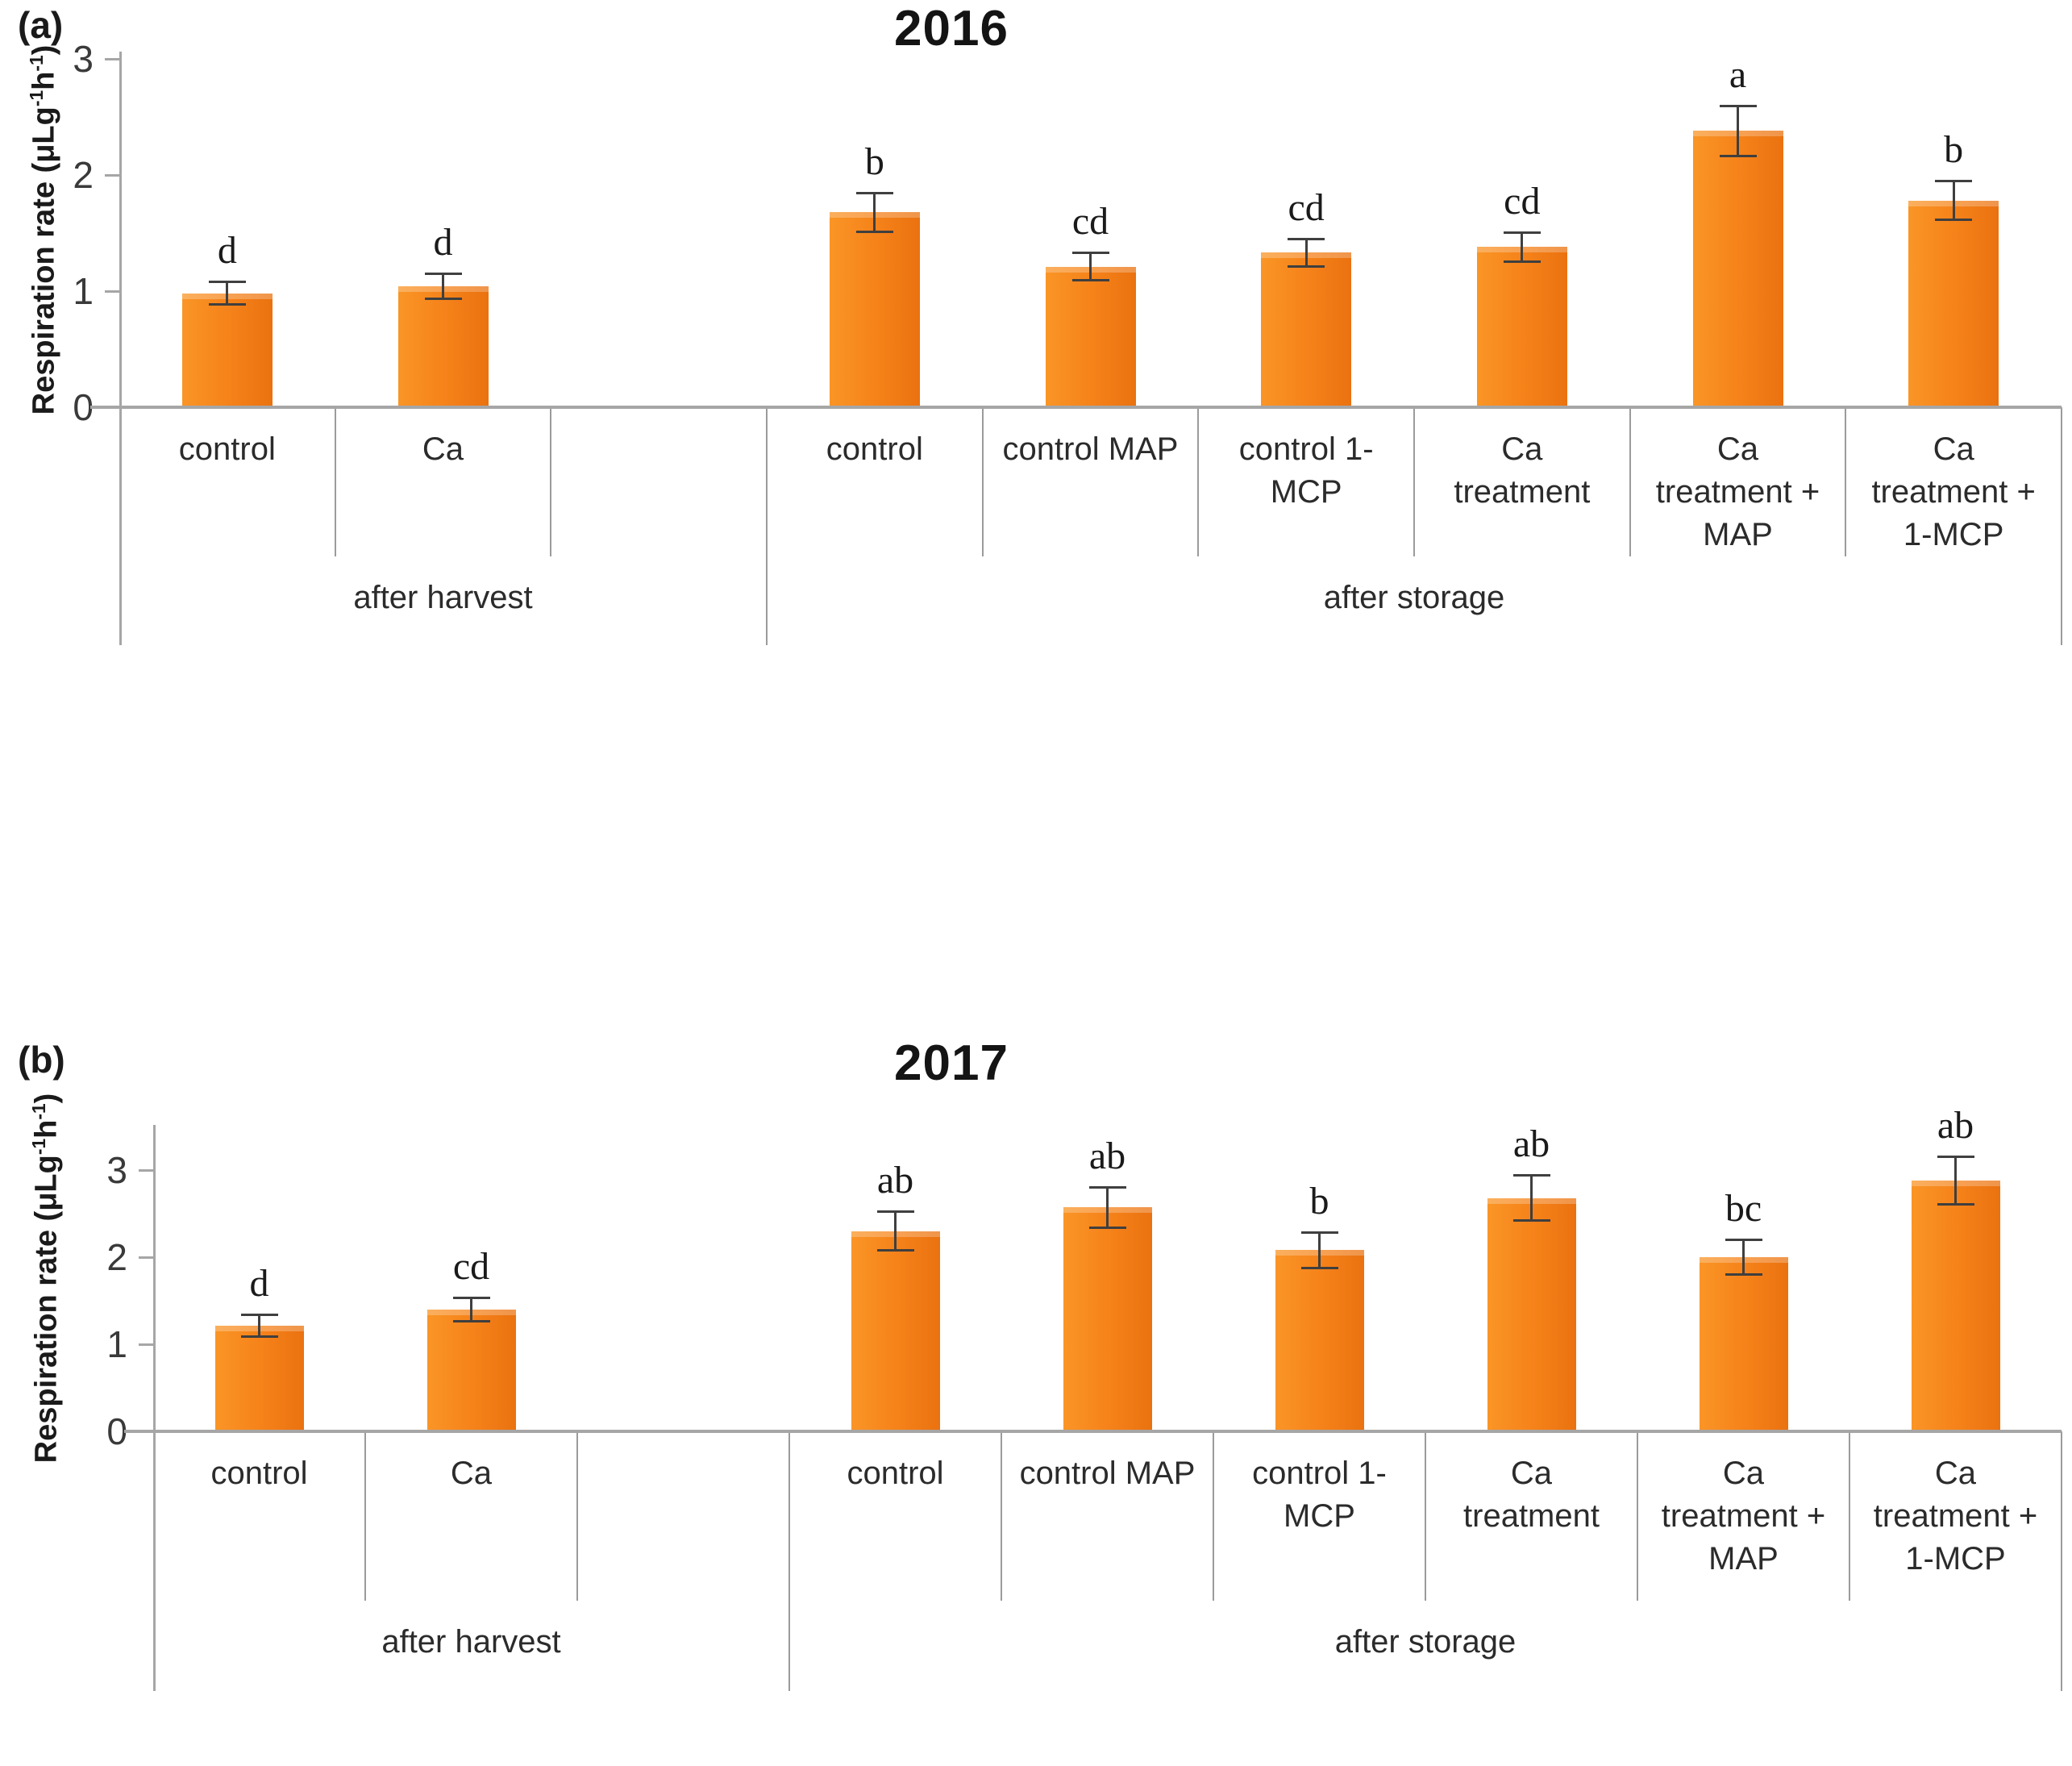 This screenshot has height=1766, width=2072. Describe the element at coordinates (154, 1408) in the screenshot. I see `y-axis-line` at that location.